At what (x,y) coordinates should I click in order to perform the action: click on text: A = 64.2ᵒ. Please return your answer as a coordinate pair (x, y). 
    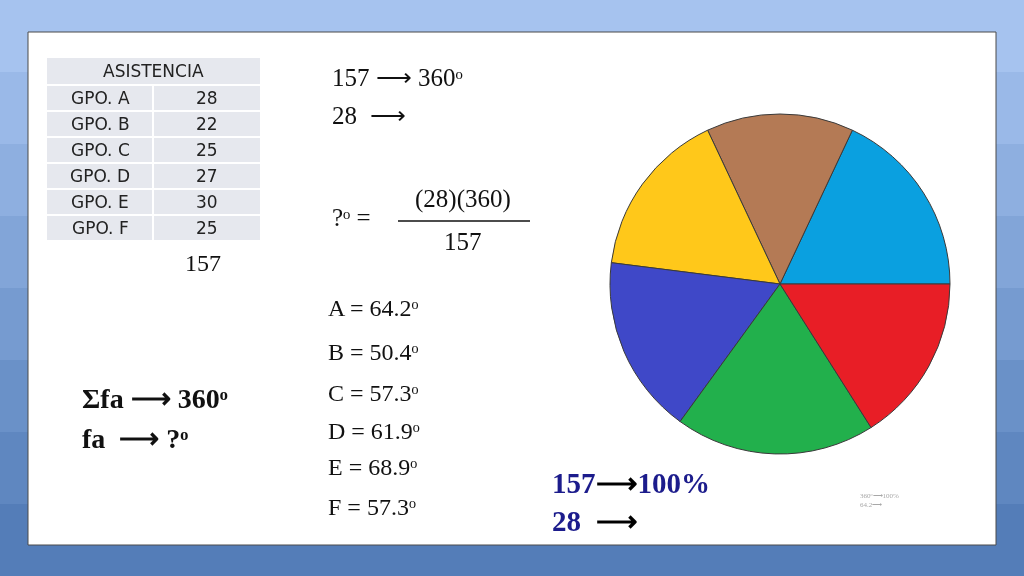
    Looking at the image, I should click on (373, 308).